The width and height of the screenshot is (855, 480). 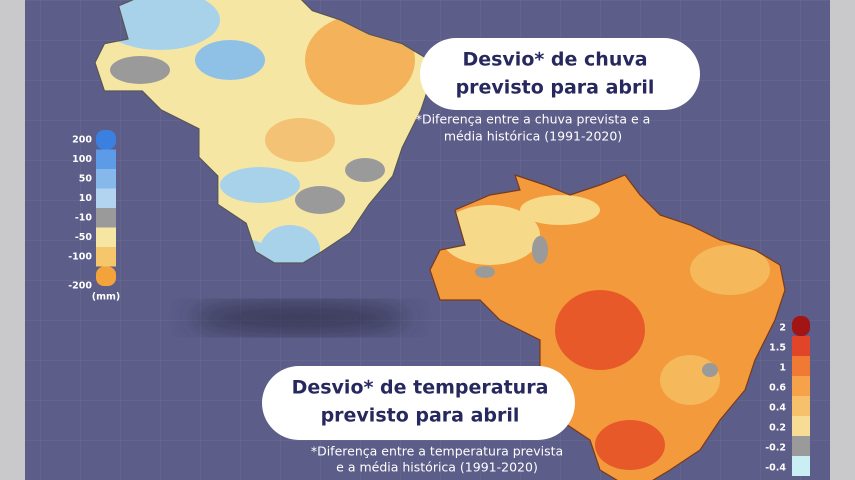 I want to click on rain-title: previsto para abril, so click(x=555, y=88).